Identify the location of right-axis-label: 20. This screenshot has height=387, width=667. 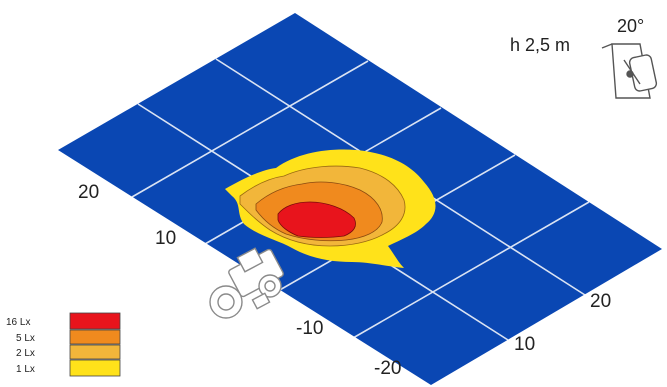
(600, 301).